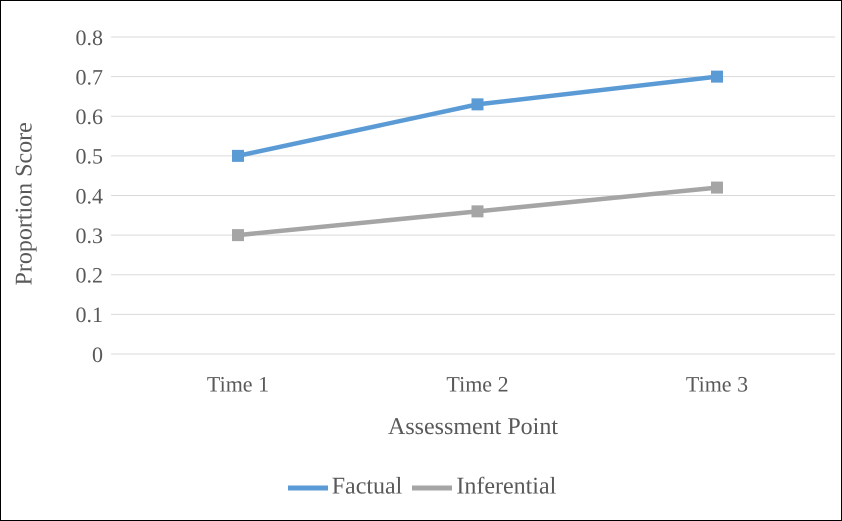 This screenshot has height=521, width=842. I want to click on y-tick-label: 0.3, so click(89, 235).